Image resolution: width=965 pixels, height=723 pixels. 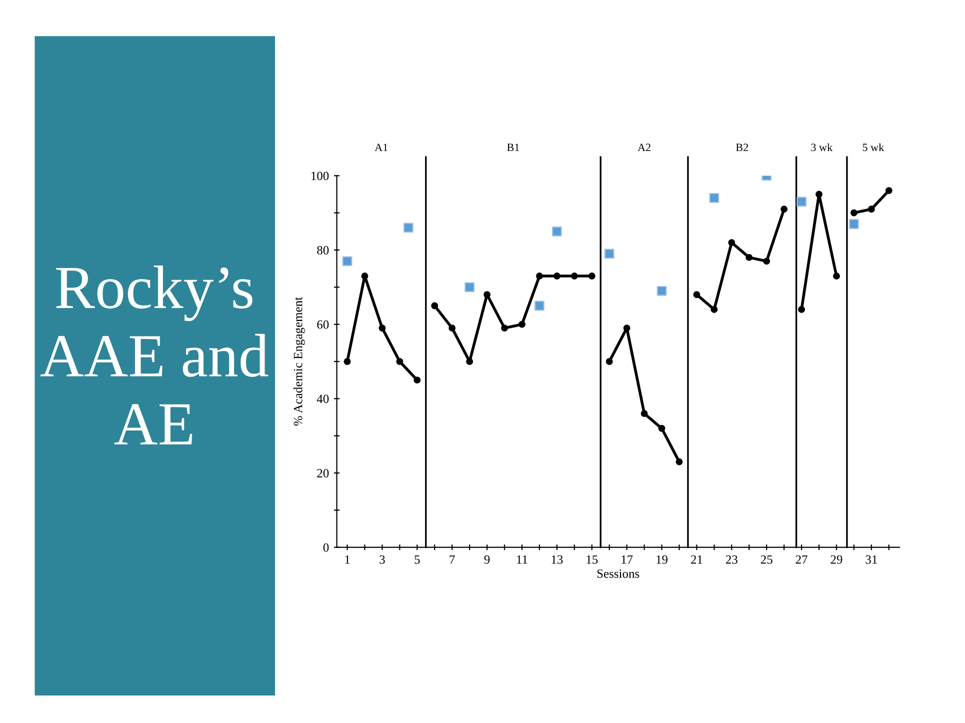 I want to click on text: B1, so click(x=513, y=148).